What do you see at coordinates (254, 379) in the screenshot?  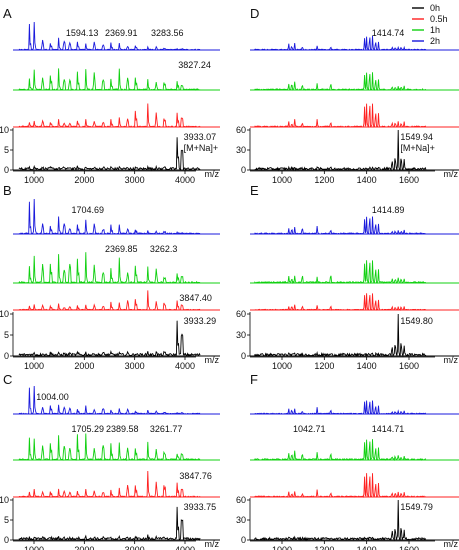 I see `panel-letter-f: F` at bounding box center [254, 379].